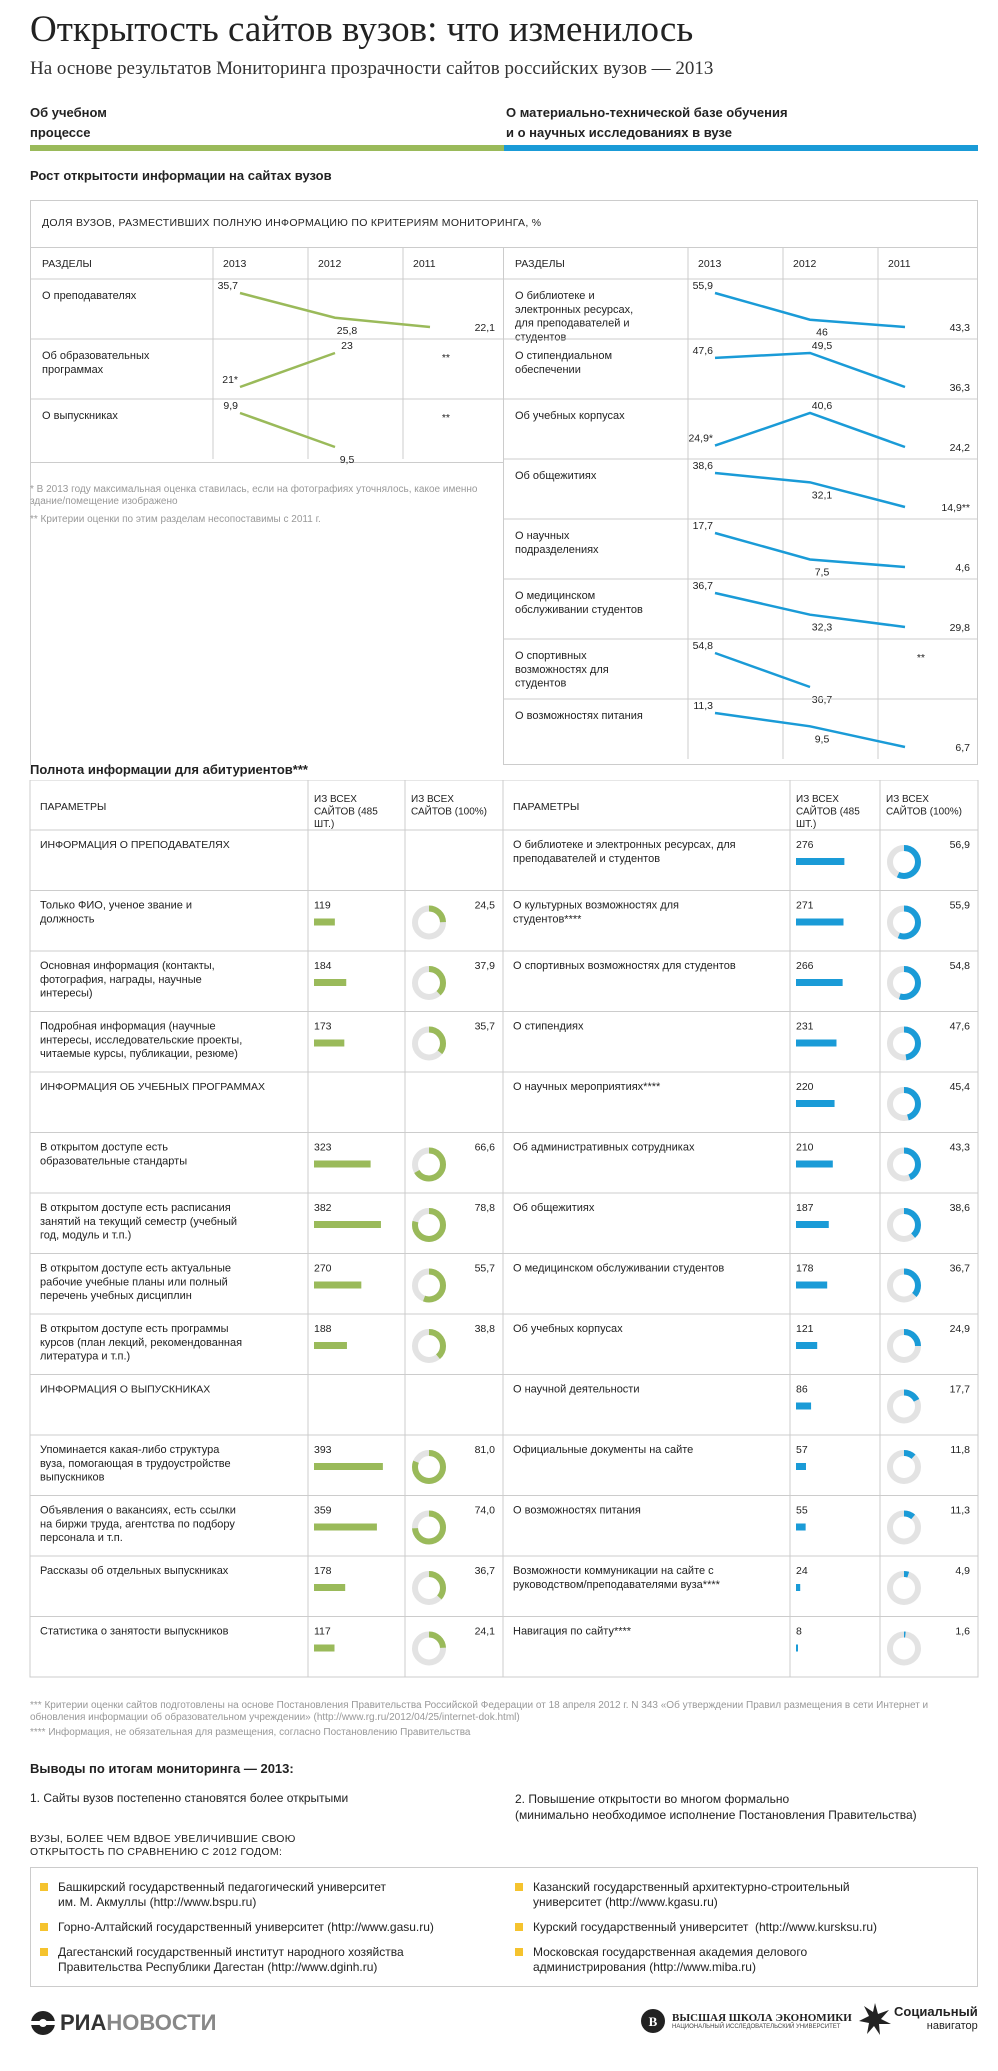 This screenshot has width=998, height=2071. I want to click on param-count: 184, so click(323, 966).